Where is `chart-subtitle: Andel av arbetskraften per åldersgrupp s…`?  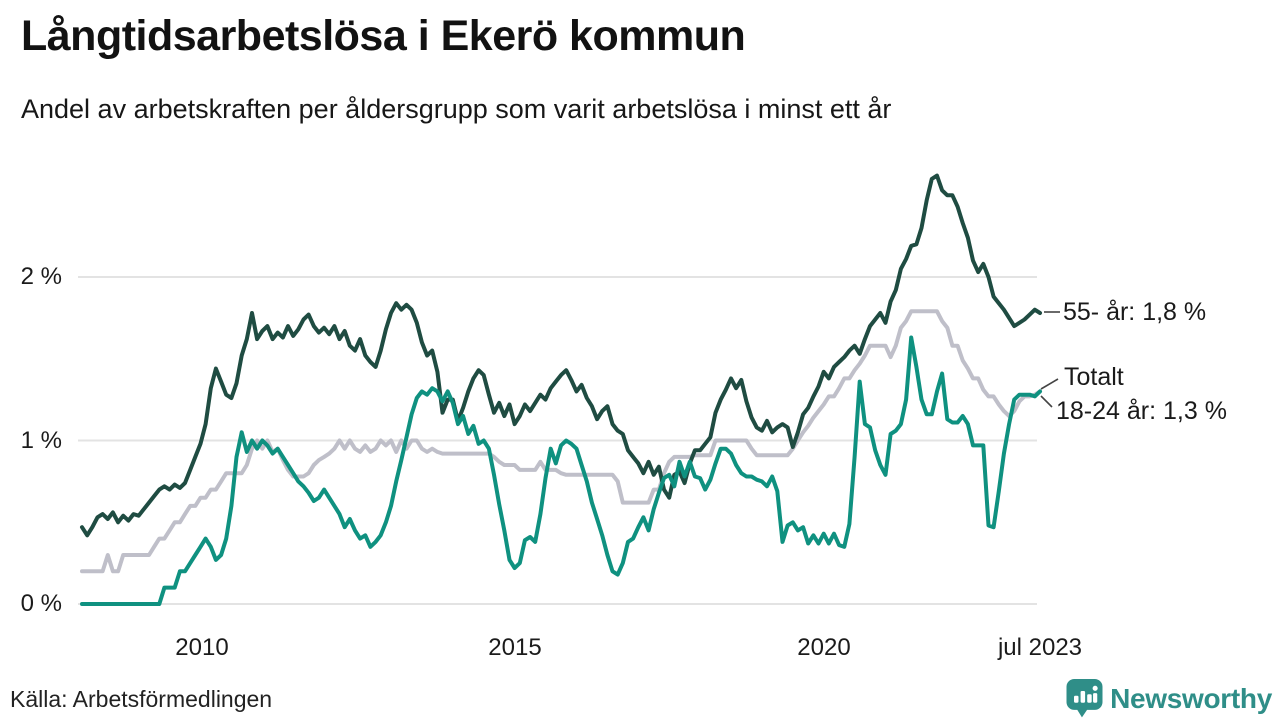 chart-subtitle: Andel av arbetskraften per åldersgrupp s… is located at coordinates (456, 109).